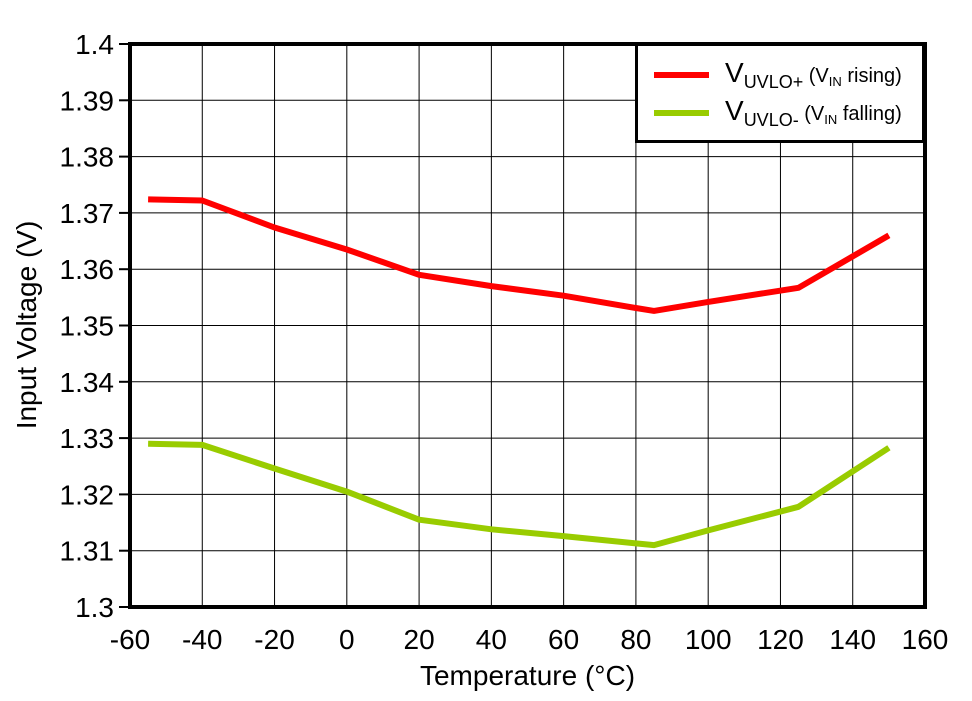 This screenshot has width=972, height=701. I want to click on y-axis-ticks, so click(123, 325).